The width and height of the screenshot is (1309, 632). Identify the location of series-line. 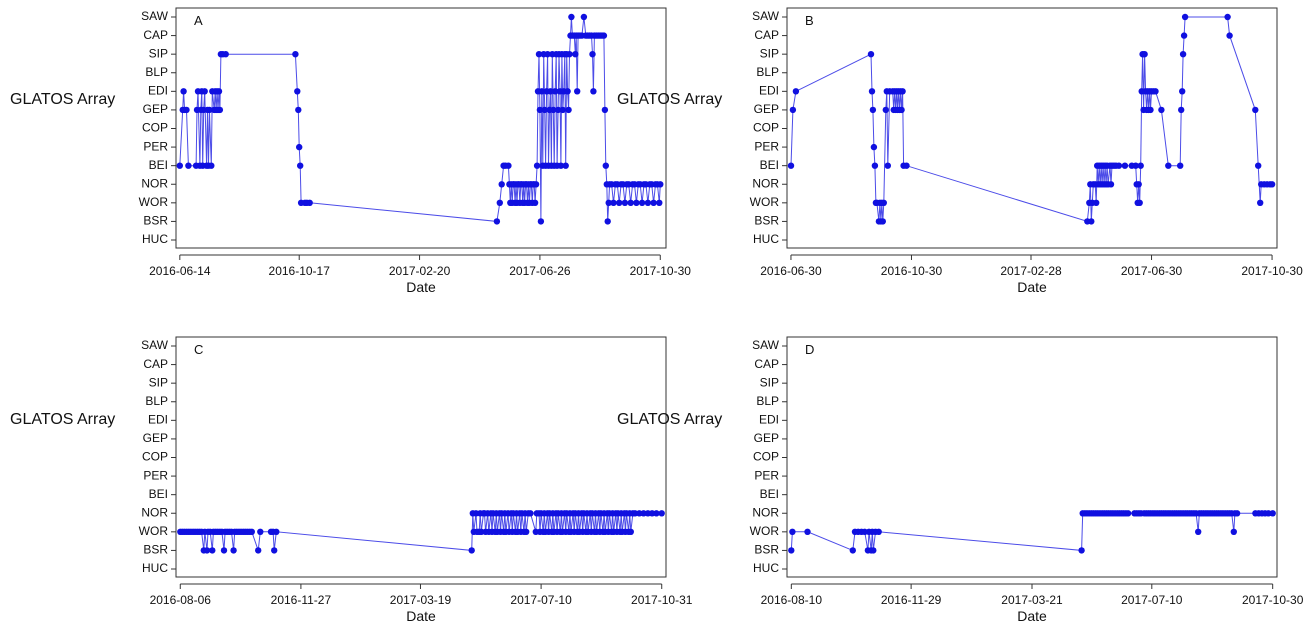
(421, 531).